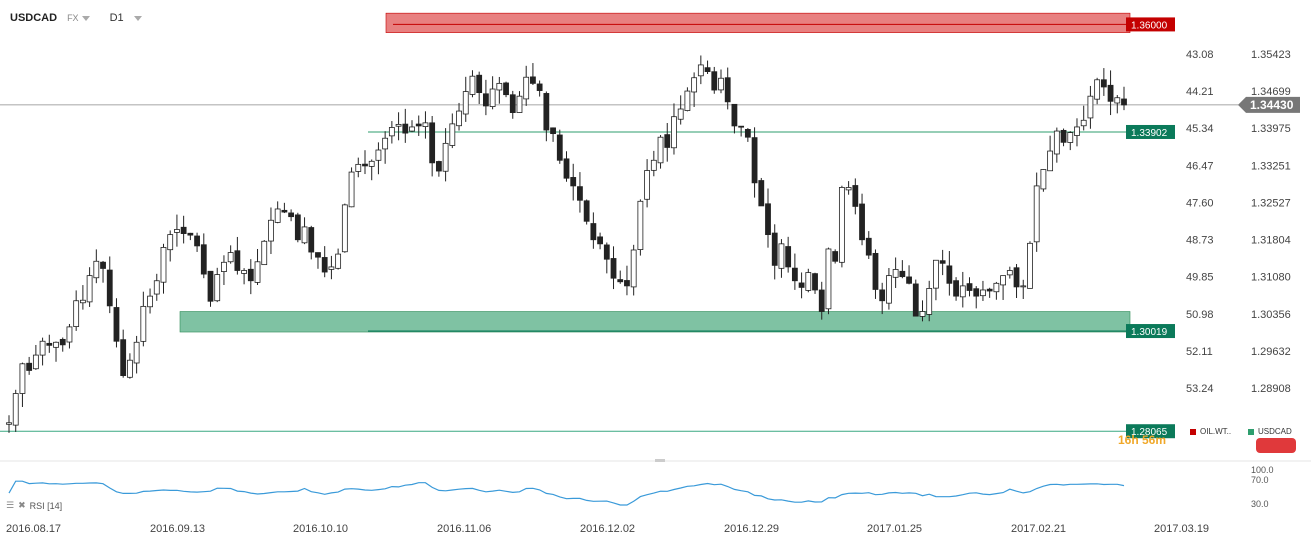 This screenshot has height=545, width=1311. I want to click on current-price-tag, so click(1269, 104).